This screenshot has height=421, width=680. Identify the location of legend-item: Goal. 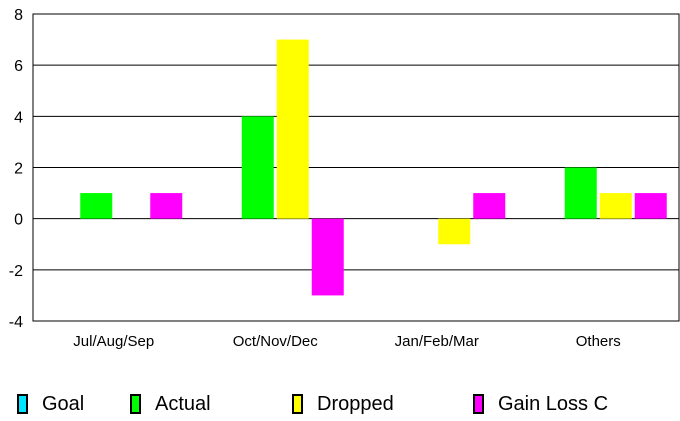
(50, 404).